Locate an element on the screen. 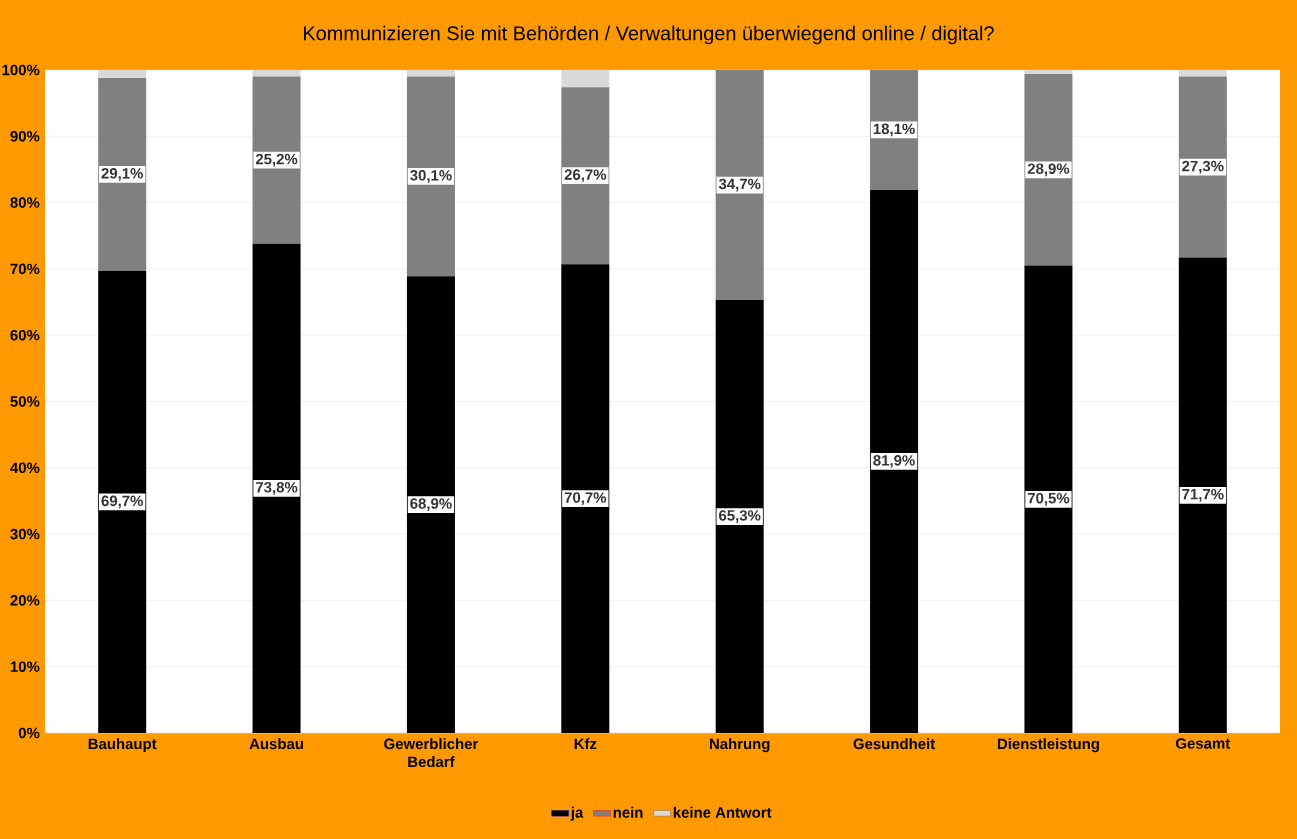 The width and height of the screenshot is (1297, 839). data-label: 73,8% is located at coordinates (277, 488).